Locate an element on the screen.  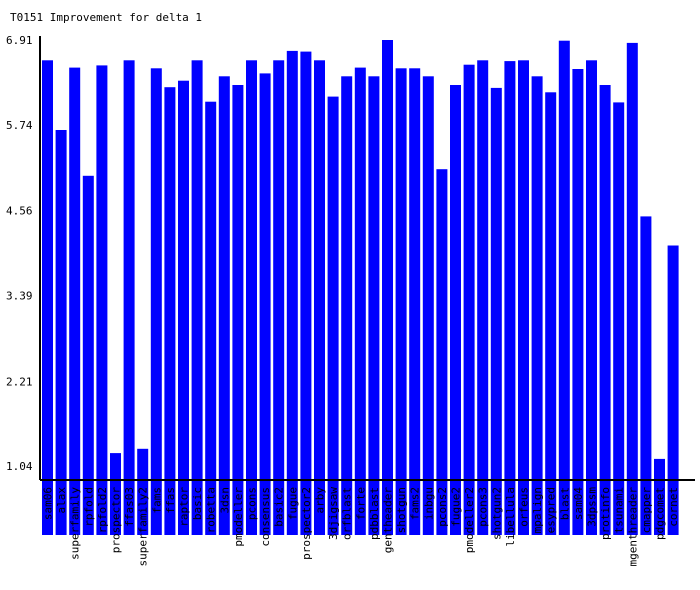
bar-alax is located at coordinates (61, 332).